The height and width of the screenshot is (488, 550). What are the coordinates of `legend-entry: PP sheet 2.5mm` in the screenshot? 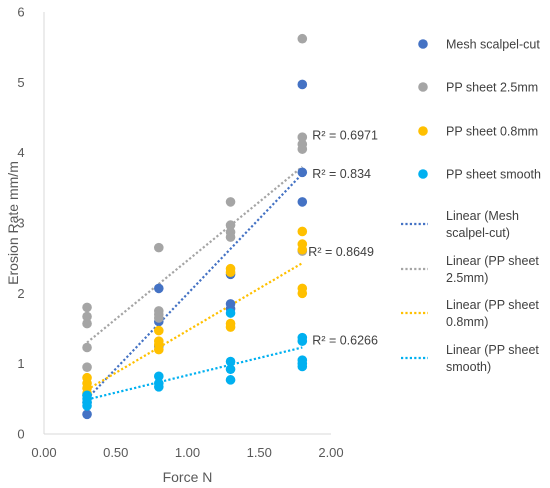 It's located at (478, 88).